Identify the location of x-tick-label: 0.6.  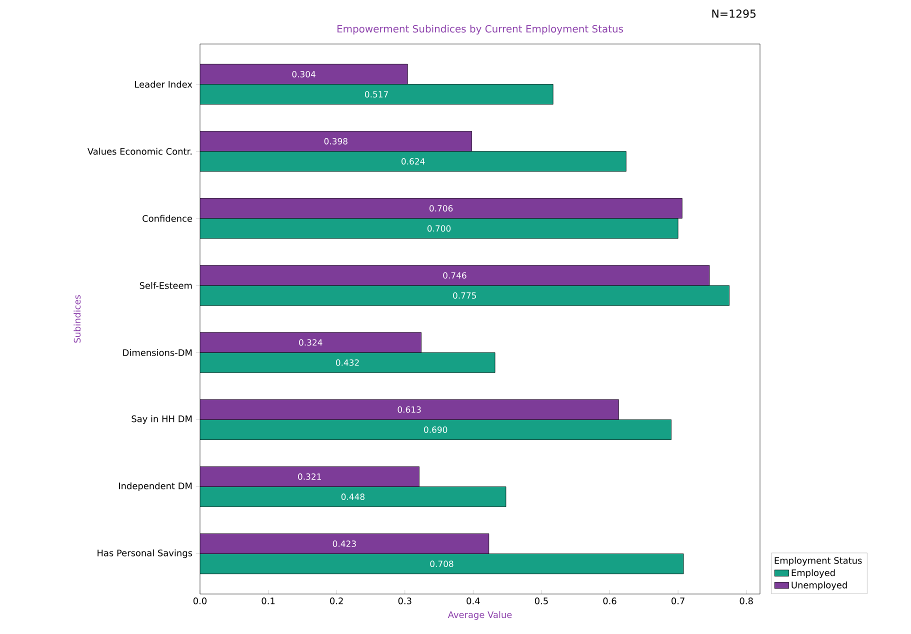
(609, 601).